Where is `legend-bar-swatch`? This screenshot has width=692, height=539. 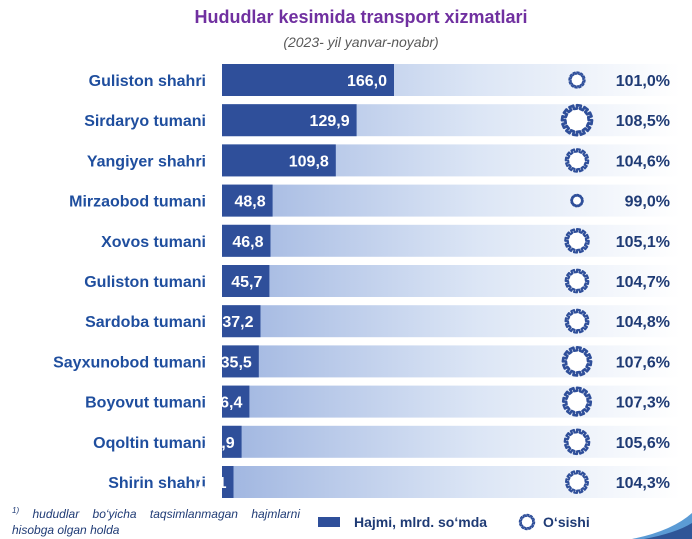
legend-bar-swatch is located at coordinates (329, 522).